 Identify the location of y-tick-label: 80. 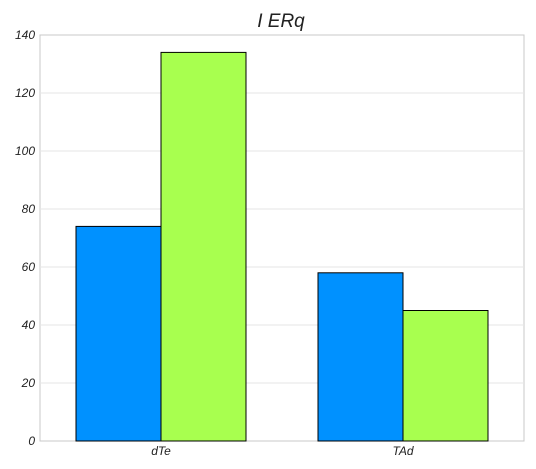
(29, 209).